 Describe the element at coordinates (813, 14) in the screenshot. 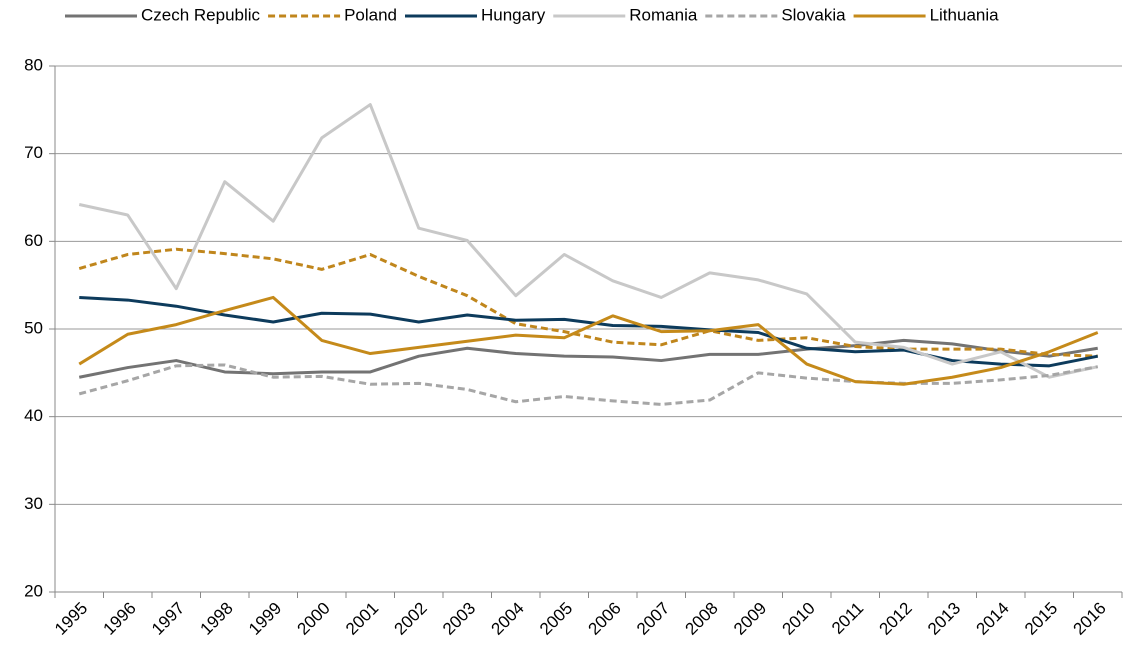

I see `legend-label: Slovakia` at that location.